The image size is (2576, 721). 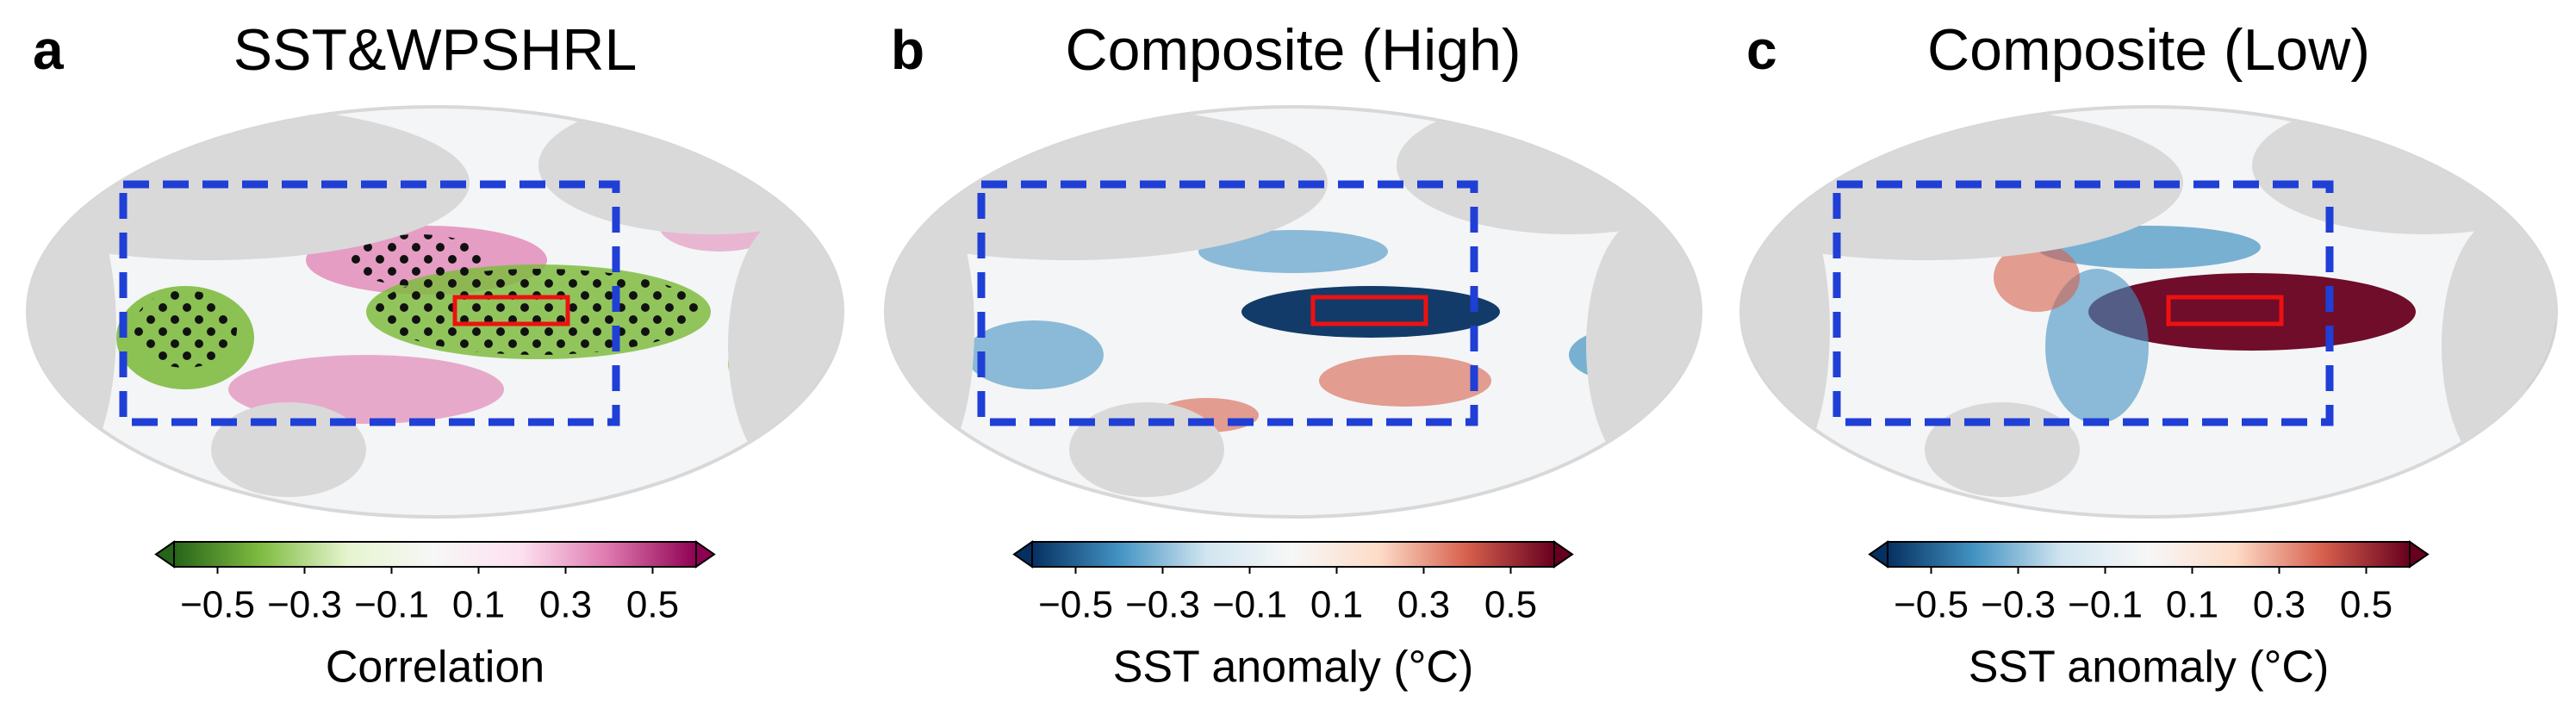 What do you see at coordinates (436, 50) in the screenshot?
I see `panel-title: SST&WPSHRL` at bounding box center [436, 50].